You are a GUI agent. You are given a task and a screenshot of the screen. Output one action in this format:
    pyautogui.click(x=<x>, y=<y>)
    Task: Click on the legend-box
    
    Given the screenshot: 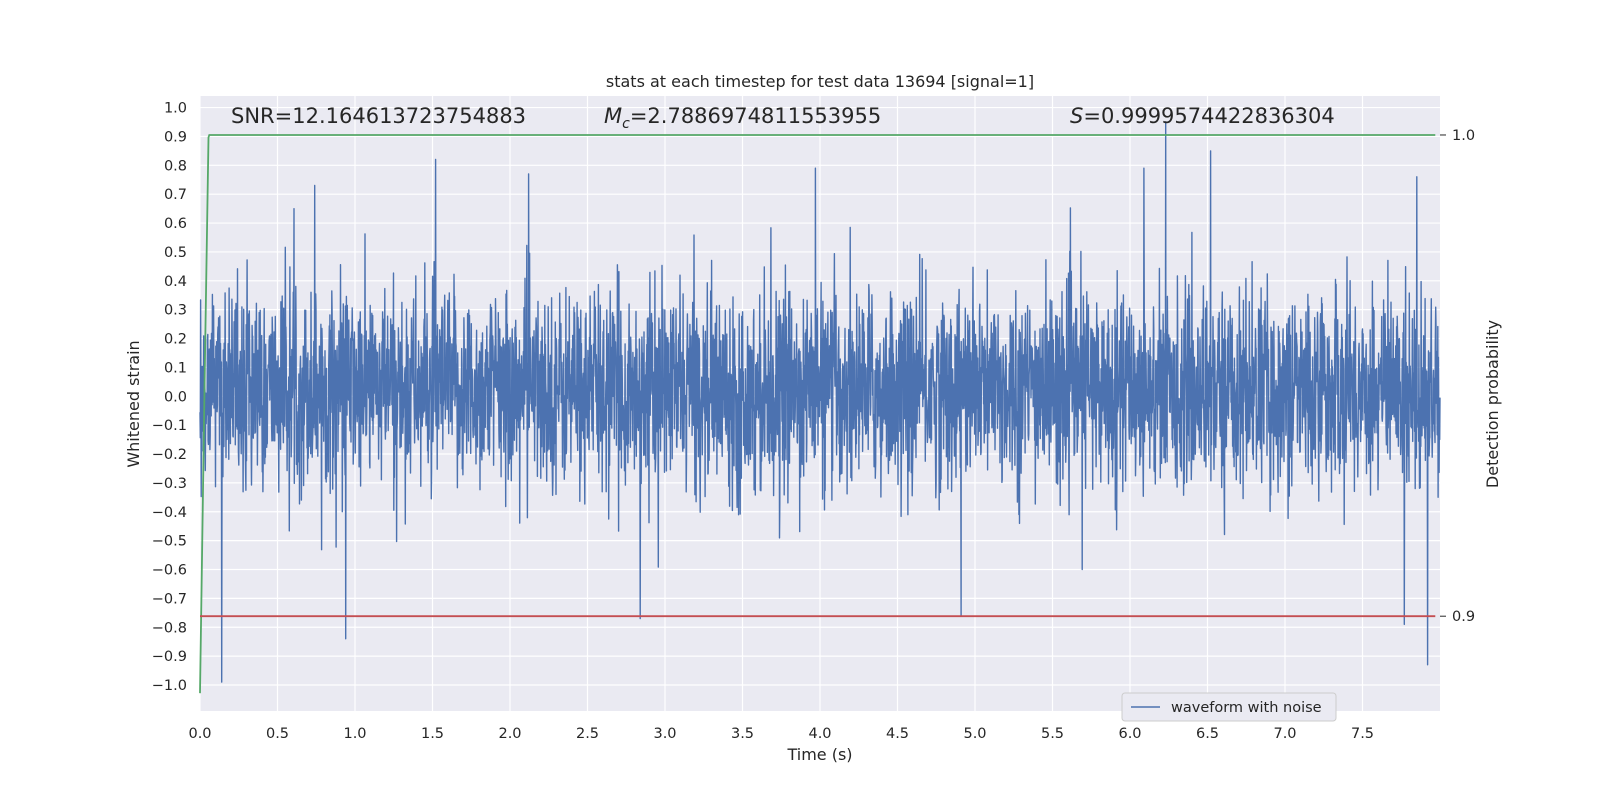 What is the action you would take?
    pyautogui.click(x=1229, y=707)
    